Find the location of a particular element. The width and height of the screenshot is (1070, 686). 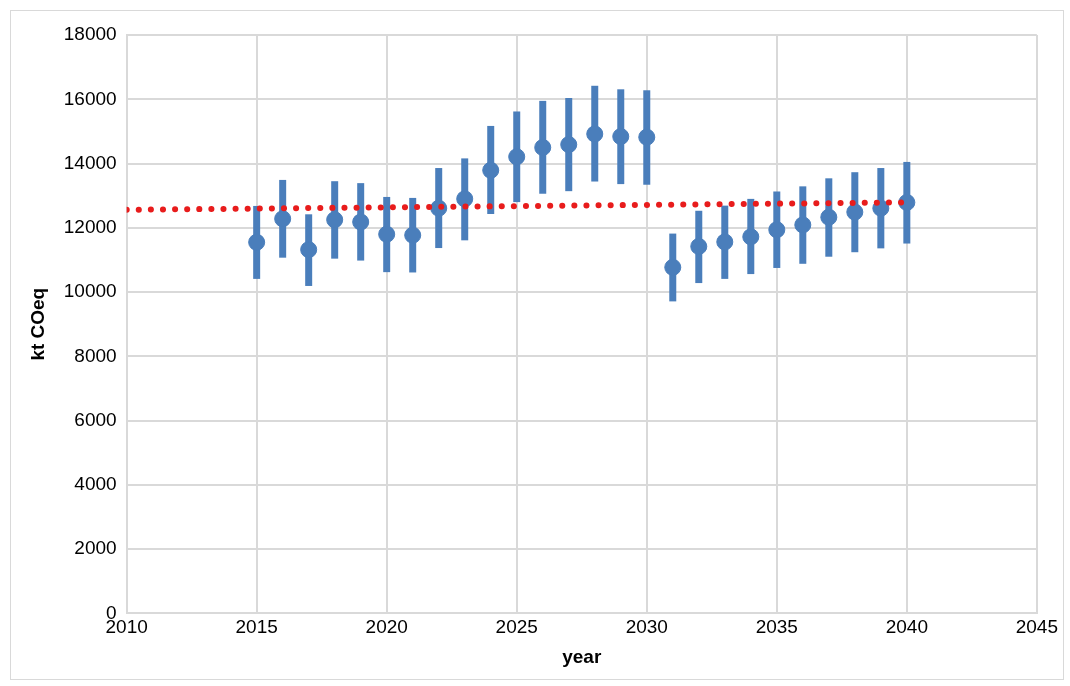

y-tick-label: 4000 is located at coordinates (95, 484).